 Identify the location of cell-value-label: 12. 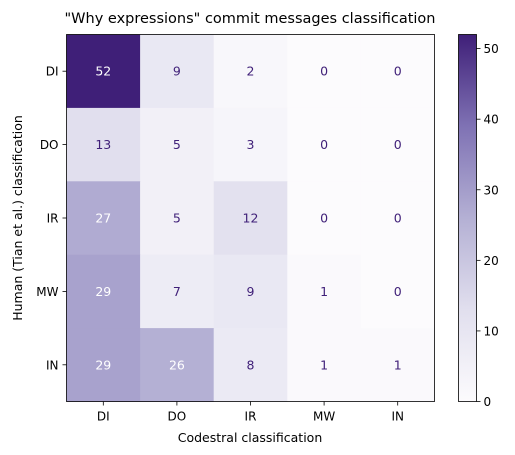
(251, 218).